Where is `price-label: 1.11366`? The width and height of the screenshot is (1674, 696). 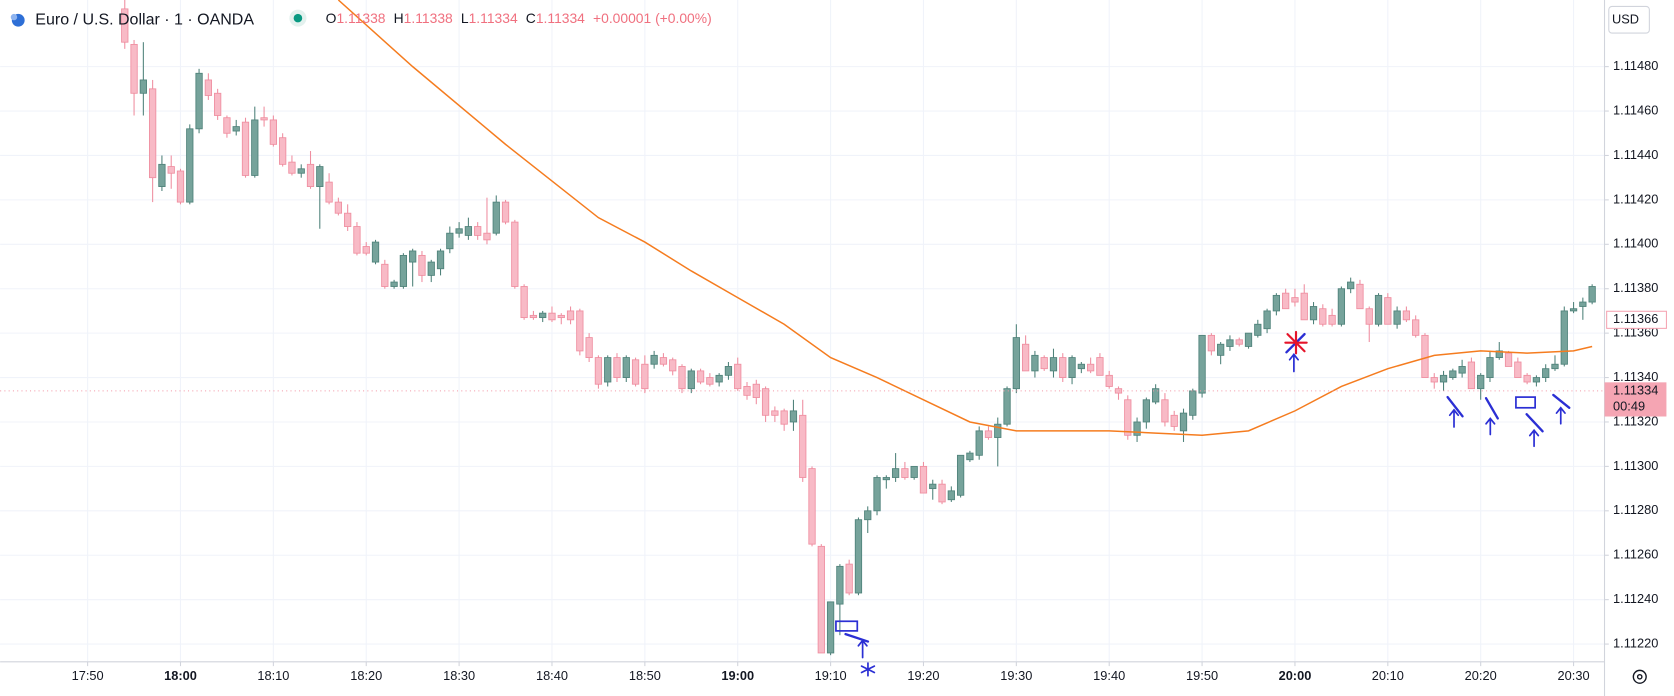 price-label: 1.11366 is located at coordinates (1635, 318).